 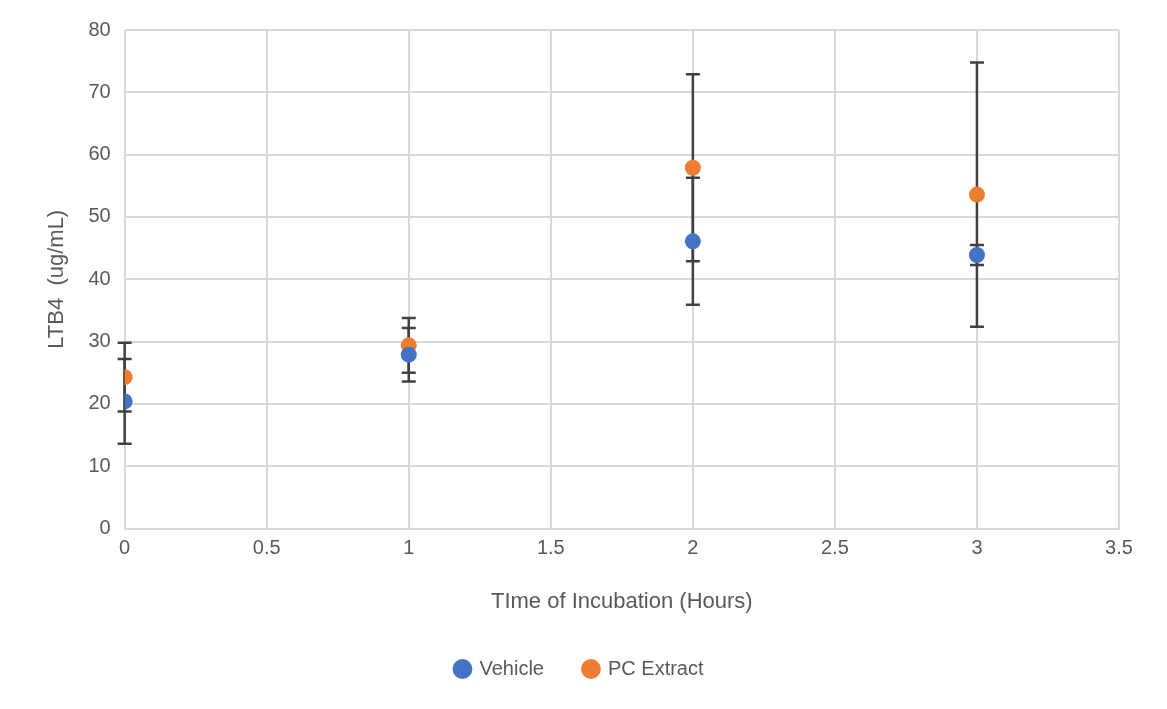 What do you see at coordinates (125, 547) in the screenshot?
I see `x-tick-label: 0` at bounding box center [125, 547].